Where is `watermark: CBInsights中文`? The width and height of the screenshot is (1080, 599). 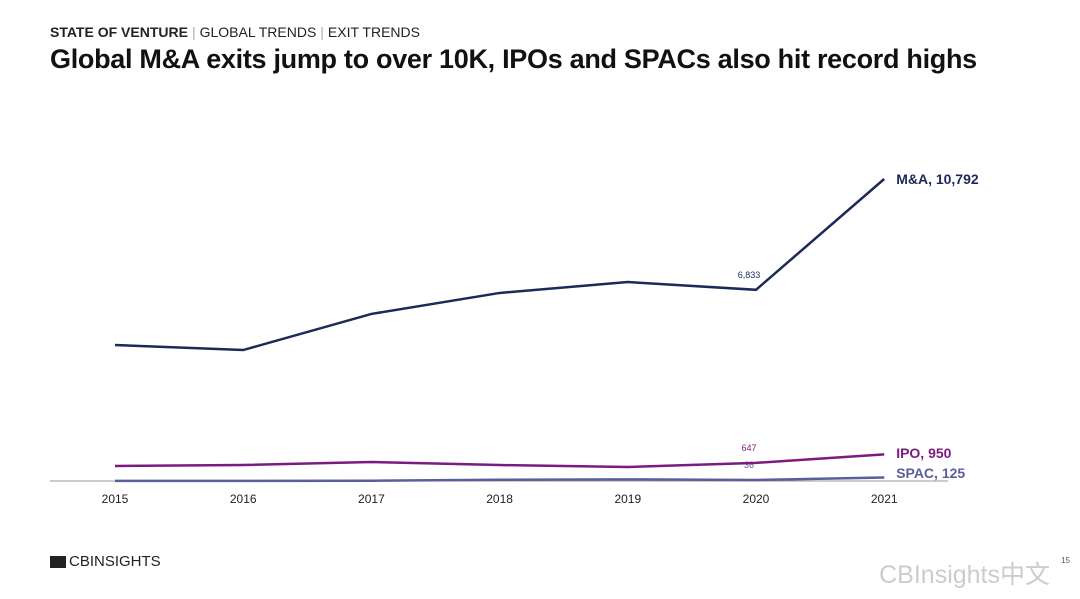 watermark: CBInsights中文 is located at coordinates (964, 575).